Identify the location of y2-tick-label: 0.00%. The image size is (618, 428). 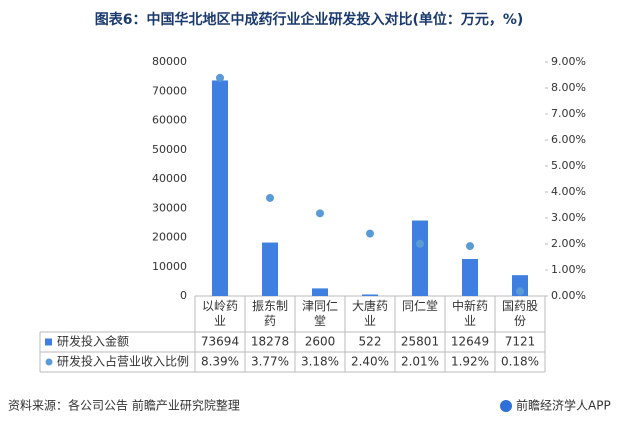
(568, 295).